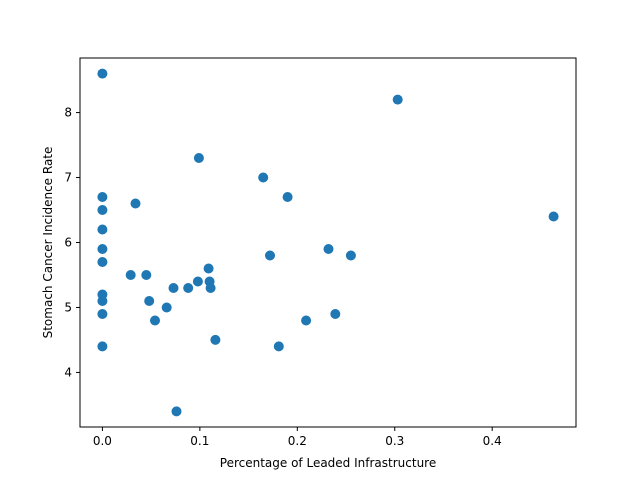  I want to click on y-tick-label: 8, so click(68, 113).